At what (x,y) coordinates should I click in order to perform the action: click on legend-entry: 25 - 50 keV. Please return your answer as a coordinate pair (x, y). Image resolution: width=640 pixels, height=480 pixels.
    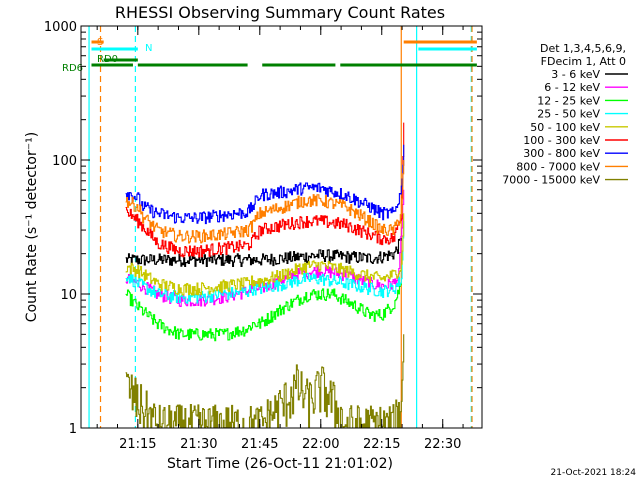
    Looking at the image, I should click on (568, 114).